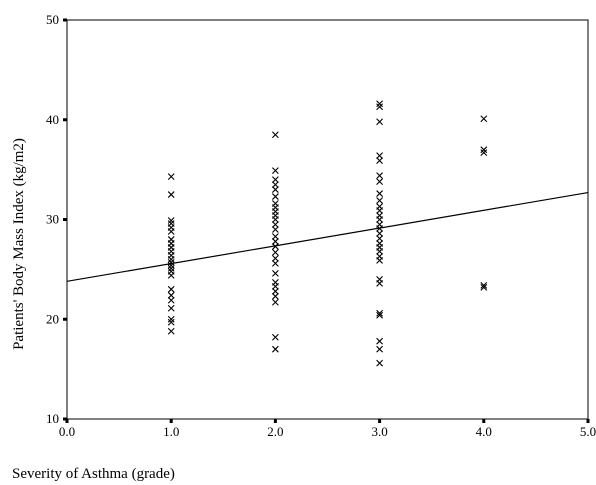  What do you see at coordinates (67, 431) in the screenshot?
I see `x-tick-label: 0.0` at bounding box center [67, 431].